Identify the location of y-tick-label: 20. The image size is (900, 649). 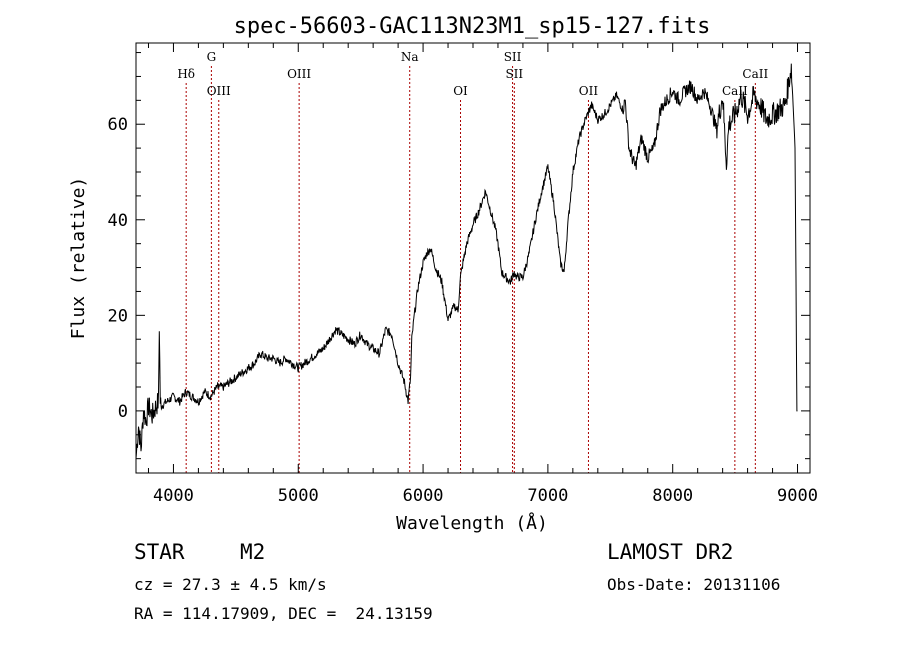
(118, 316).